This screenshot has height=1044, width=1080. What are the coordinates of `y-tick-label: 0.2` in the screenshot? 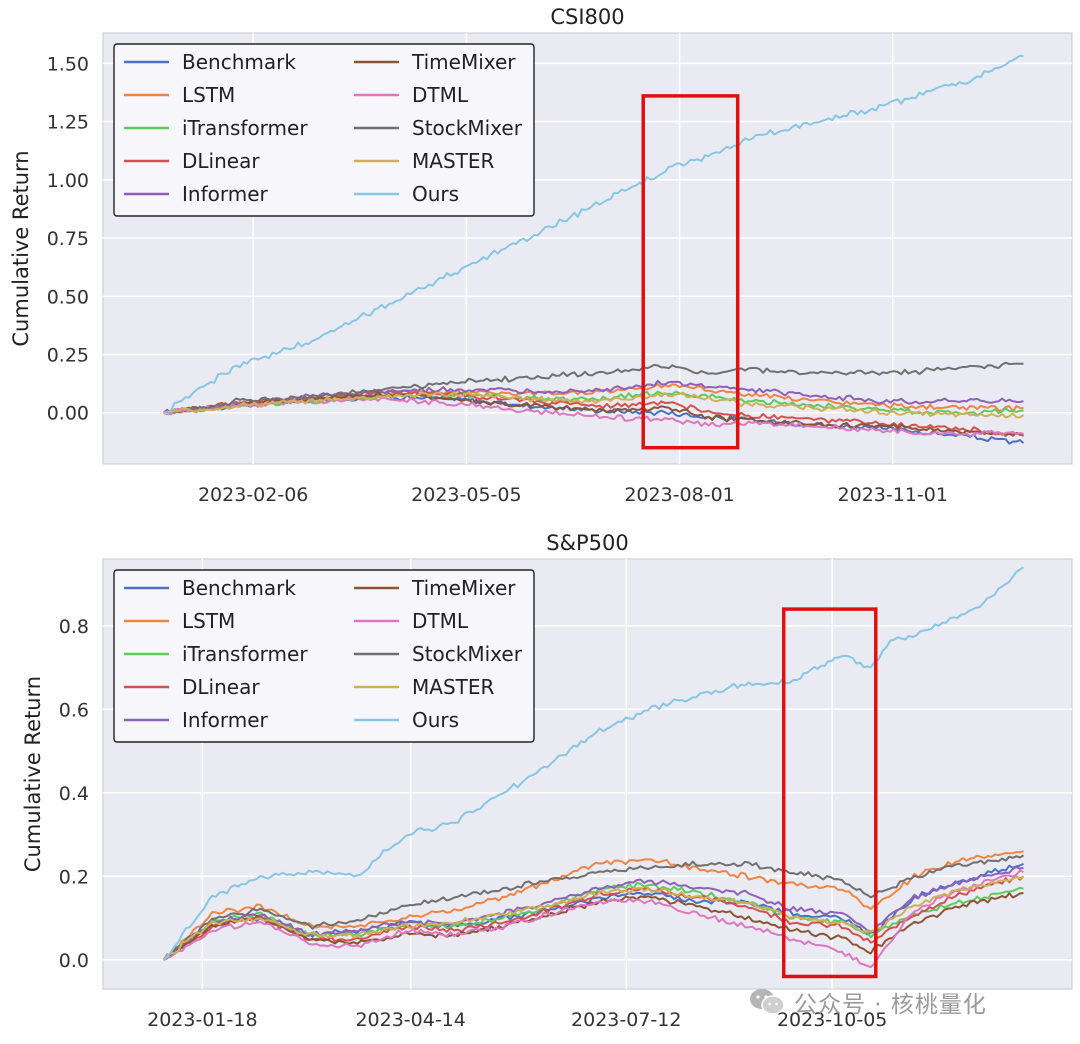 It's located at (74, 877).